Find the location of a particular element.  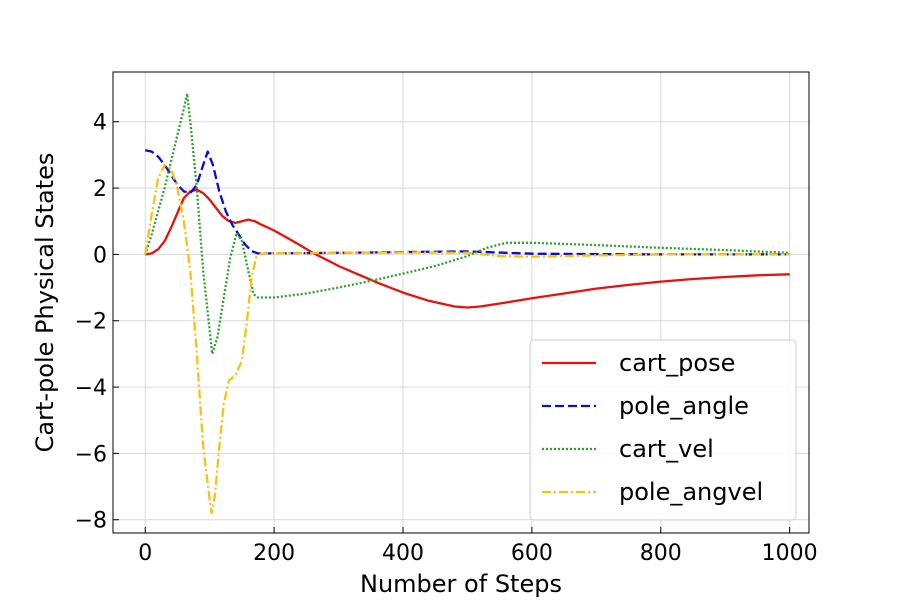

y-tick-label: −6 is located at coordinates (91, 454).